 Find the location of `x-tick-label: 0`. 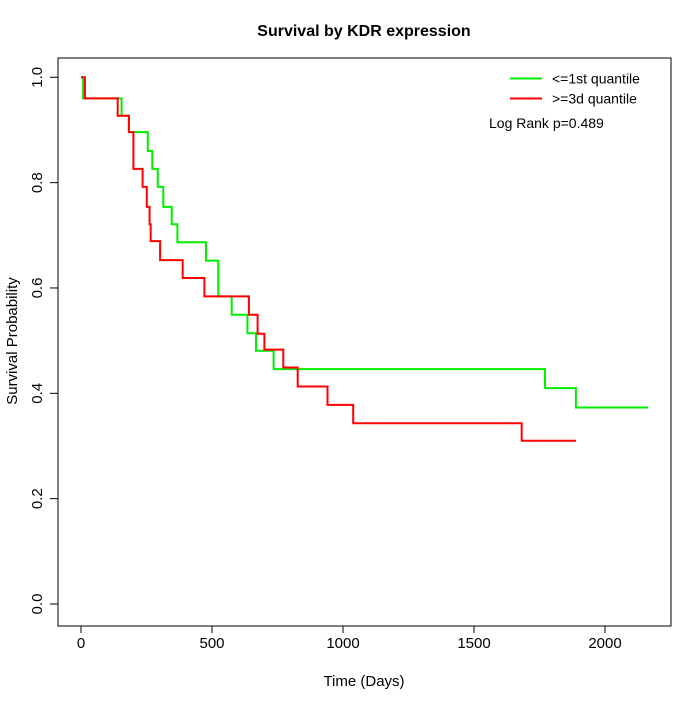

x-tick-label: 0 is located at coordinates (81, 643).